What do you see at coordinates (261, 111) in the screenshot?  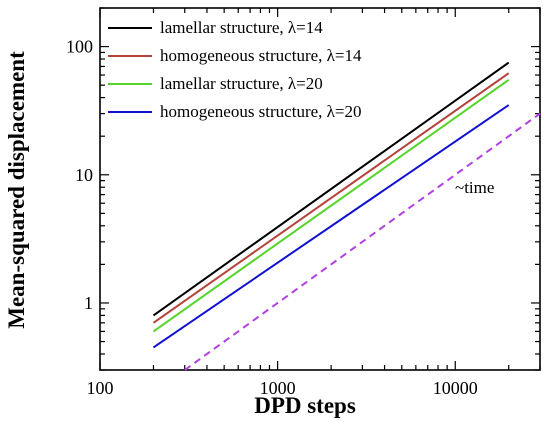 I see `legend-label-4: homogeneous structure, λ=20` at bounding box center [261, 111].